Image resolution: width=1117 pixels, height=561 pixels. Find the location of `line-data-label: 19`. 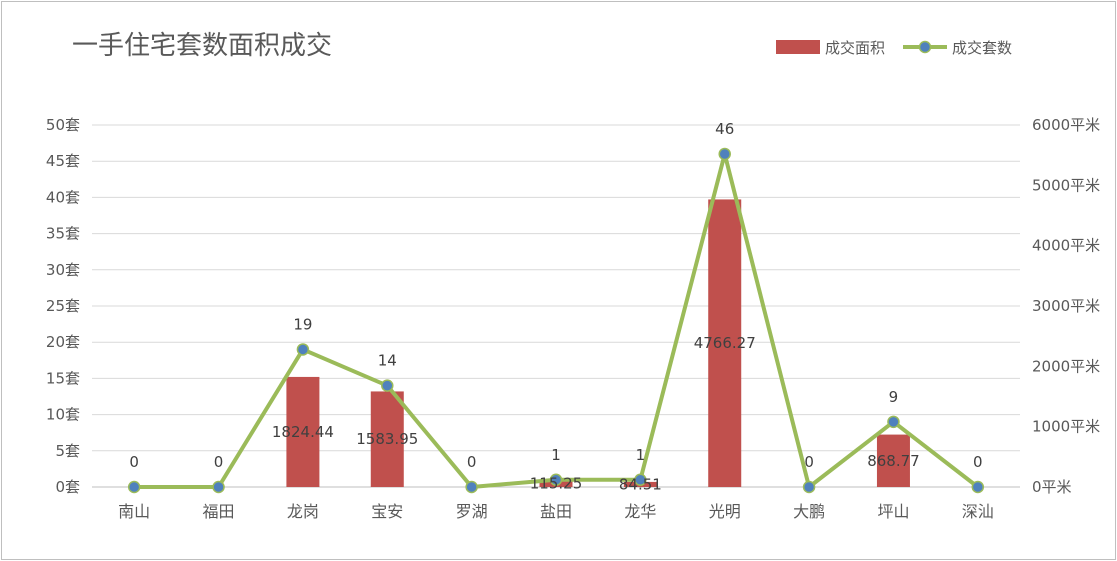

line-data-label: 19 is located at coordinates (302, 324).